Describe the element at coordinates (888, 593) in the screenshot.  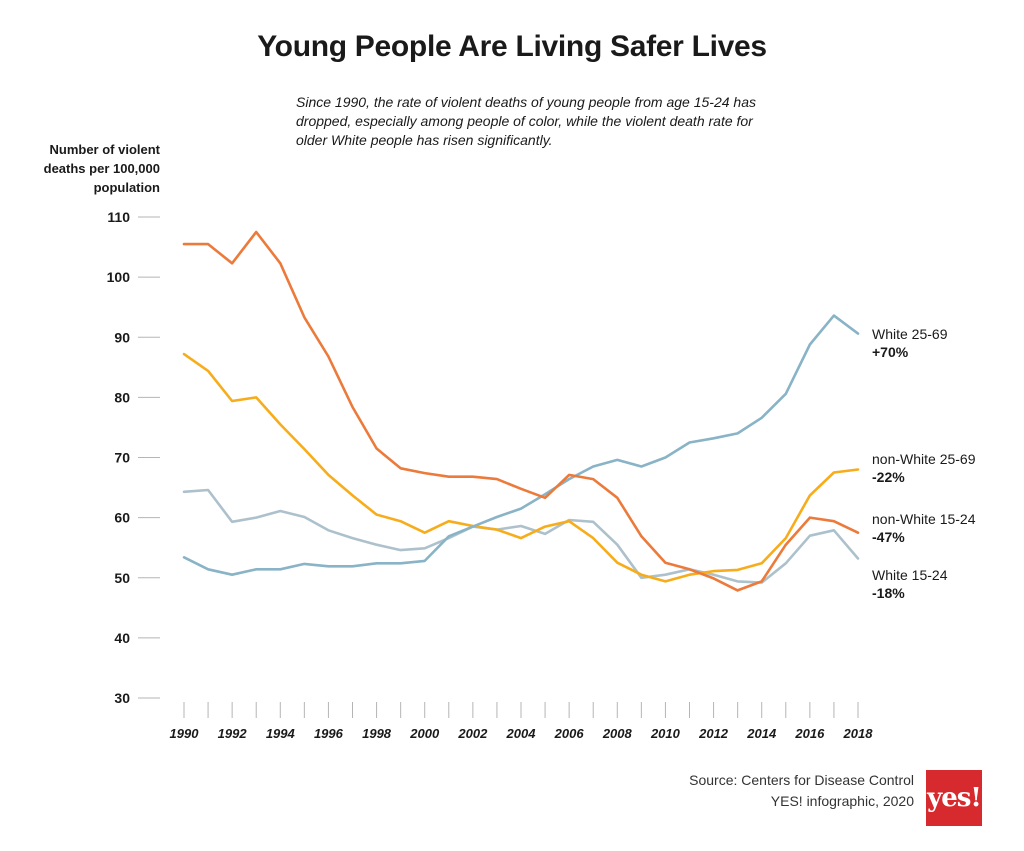
I see `series-label-change: -18%` at that location.